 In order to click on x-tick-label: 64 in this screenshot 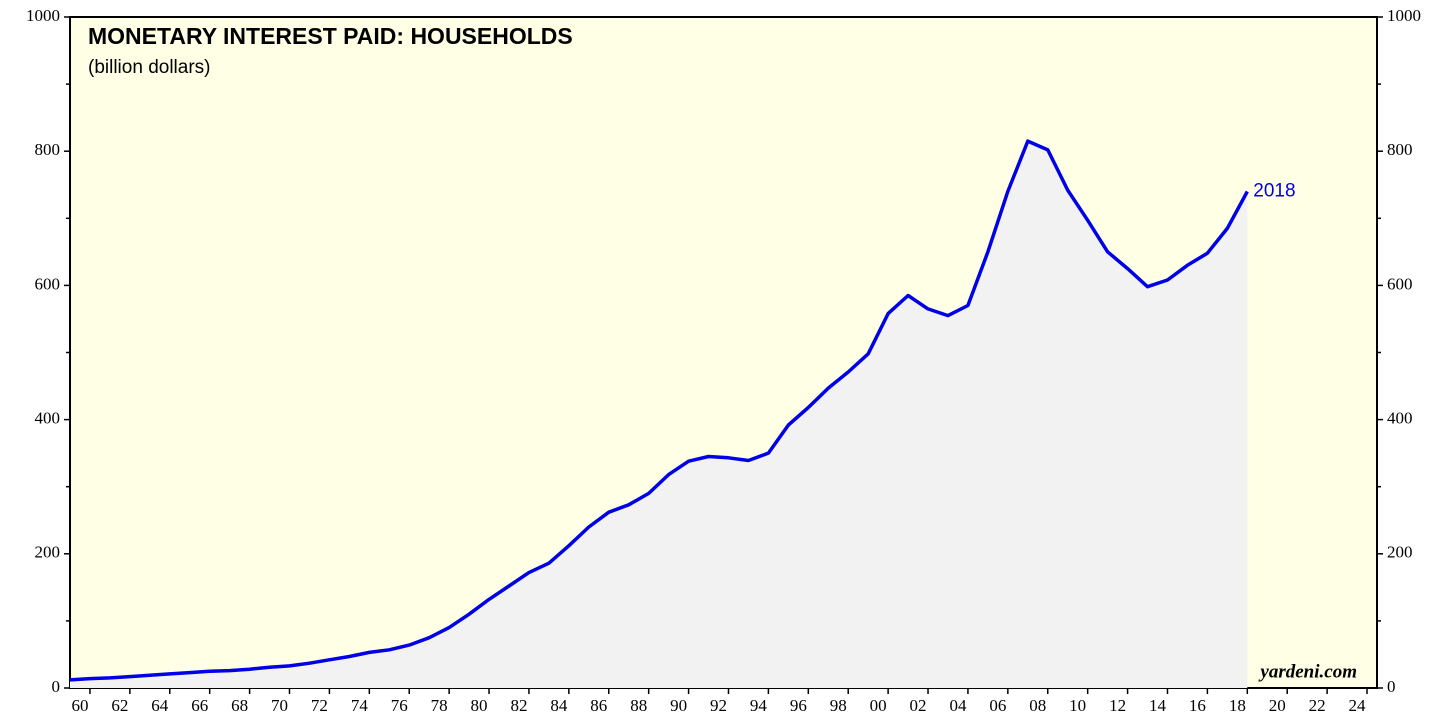, I will do `click(160, 705)`.